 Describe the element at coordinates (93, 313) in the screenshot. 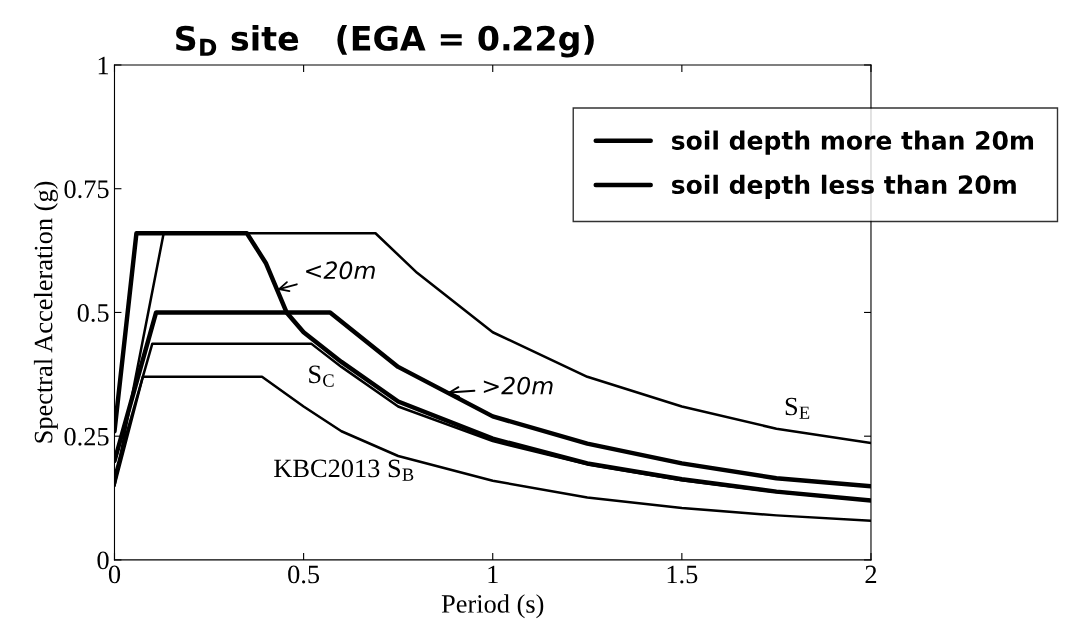

I see `y-tick-label: 0.5` at that location.